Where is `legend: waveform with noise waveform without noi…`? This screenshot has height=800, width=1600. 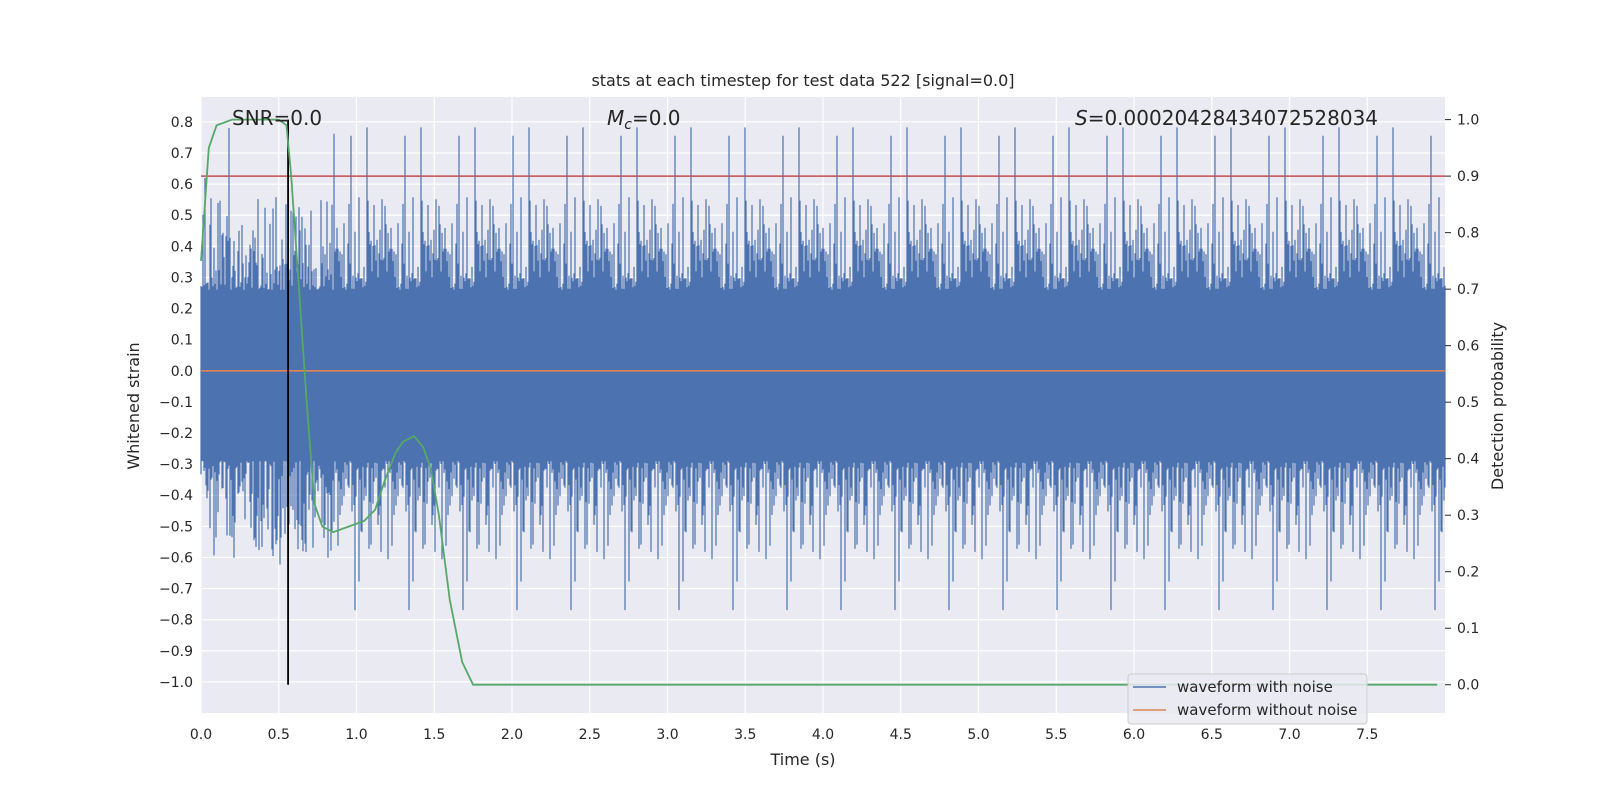 legend: waveform with noise waveform without noi… is located at coordinates (1247, 699).